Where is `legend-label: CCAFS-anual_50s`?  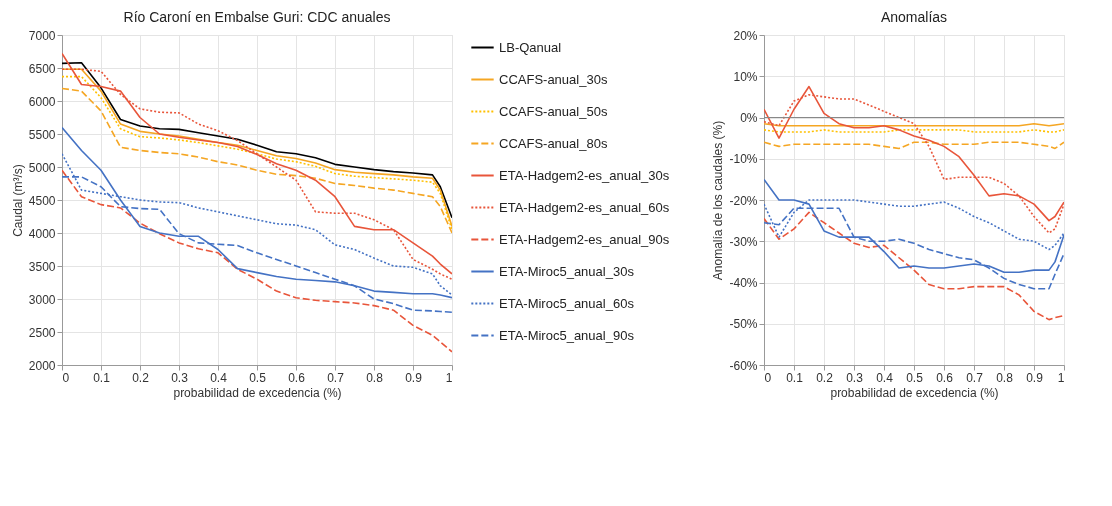 legend-label: CCAFS-anual_50s is located at coordinates (553, 111).